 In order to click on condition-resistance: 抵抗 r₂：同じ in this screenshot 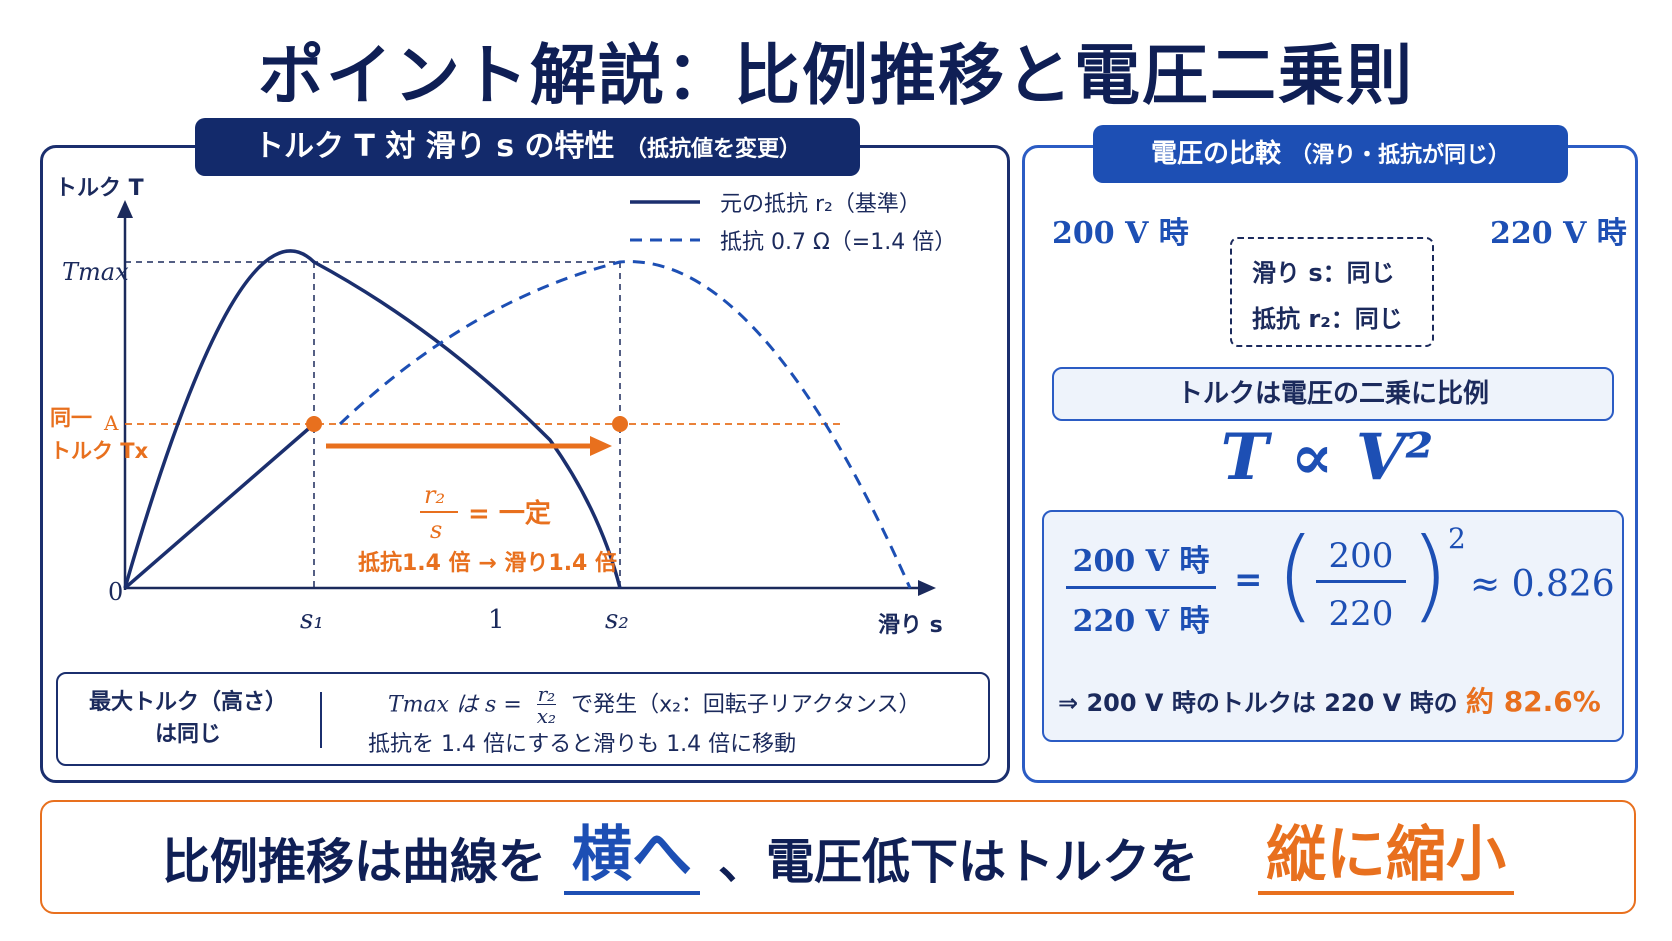, I will do `click(1327, 319)`.